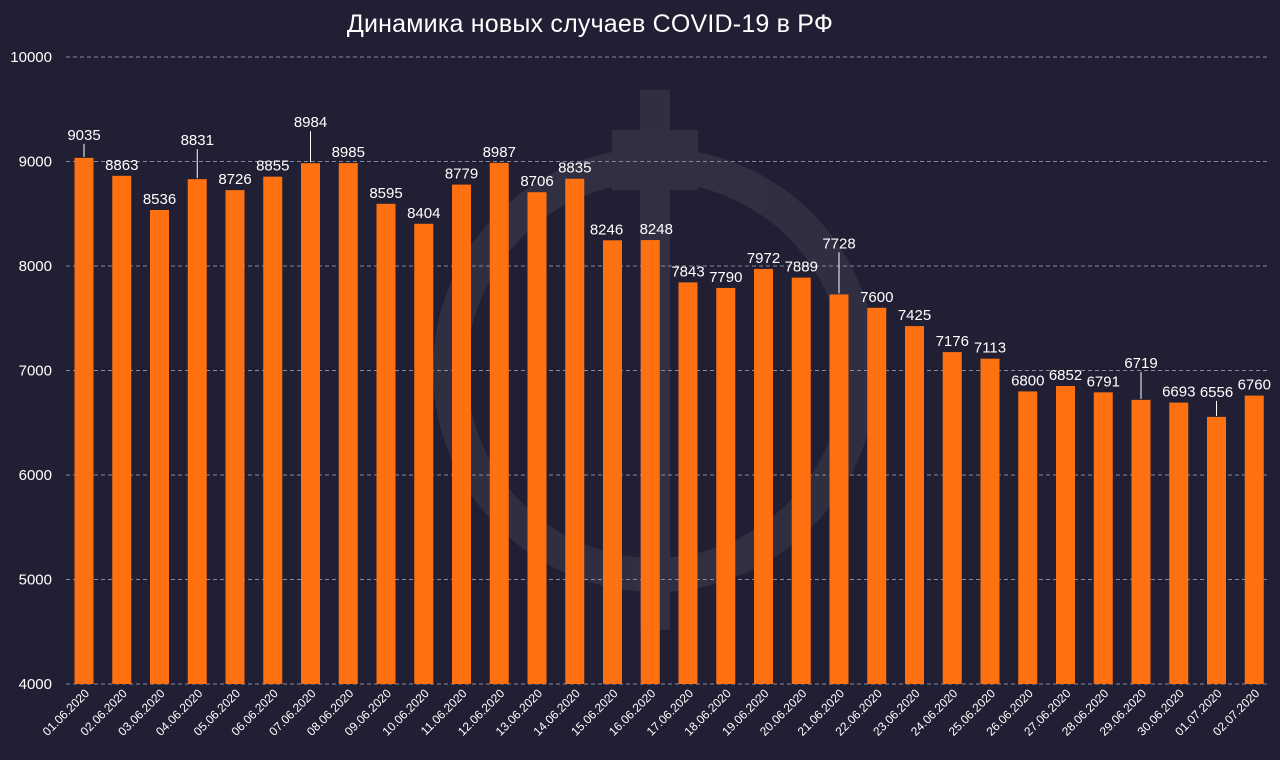 Image resolution: width=1280 pixels, height=760 pixels. What do you see at coordinates (35, 580) in the screenshot?
I see `y-tick-label: 5000` at bounding box center [35, 580].